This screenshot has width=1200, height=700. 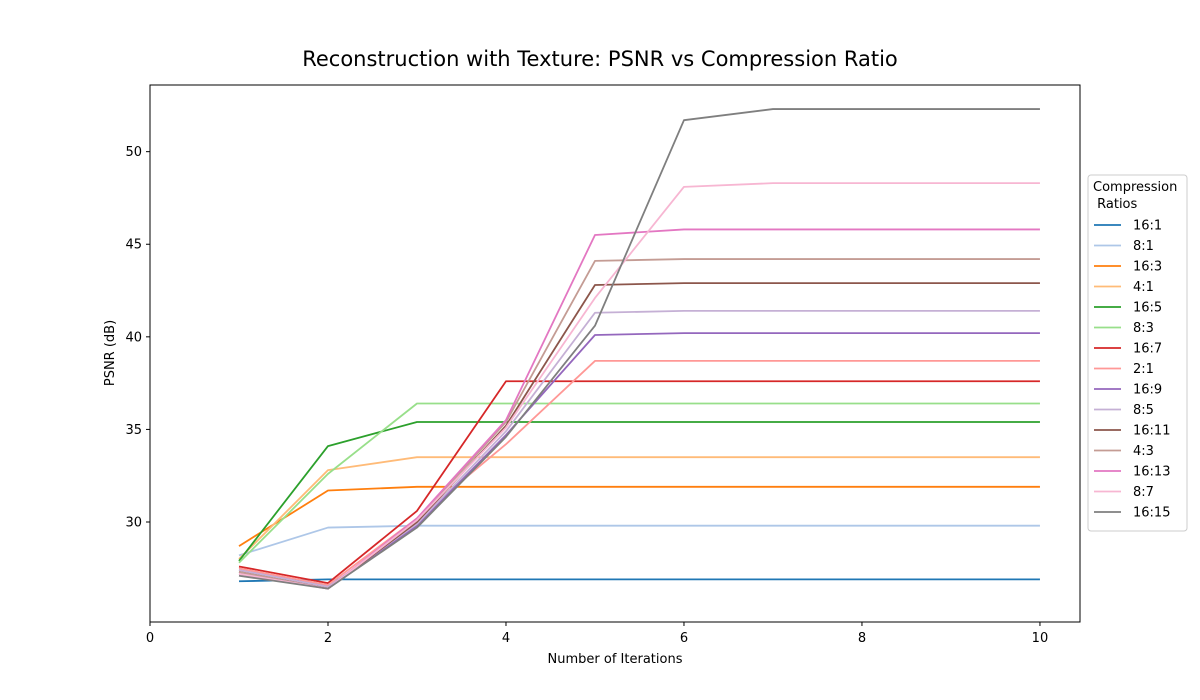 What do you see at coordinates (133, 523) in the screenshot?
I see `y-tick-label: 30` at bounding box center [133, 523].